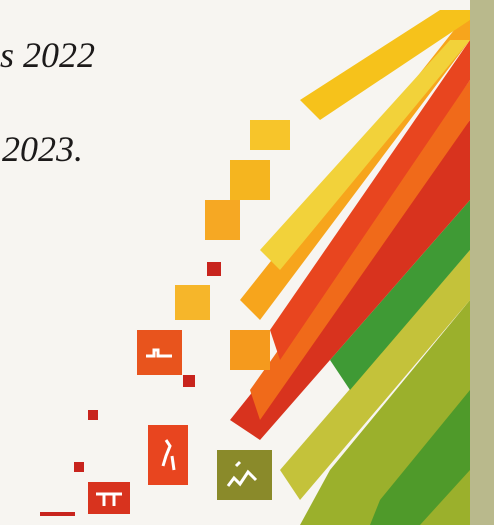 The width and height of the screenshot is (494, 525). Describe the element at coordinates (48, 55) in the screenshot. I see `text-line: s 2022` at that location.